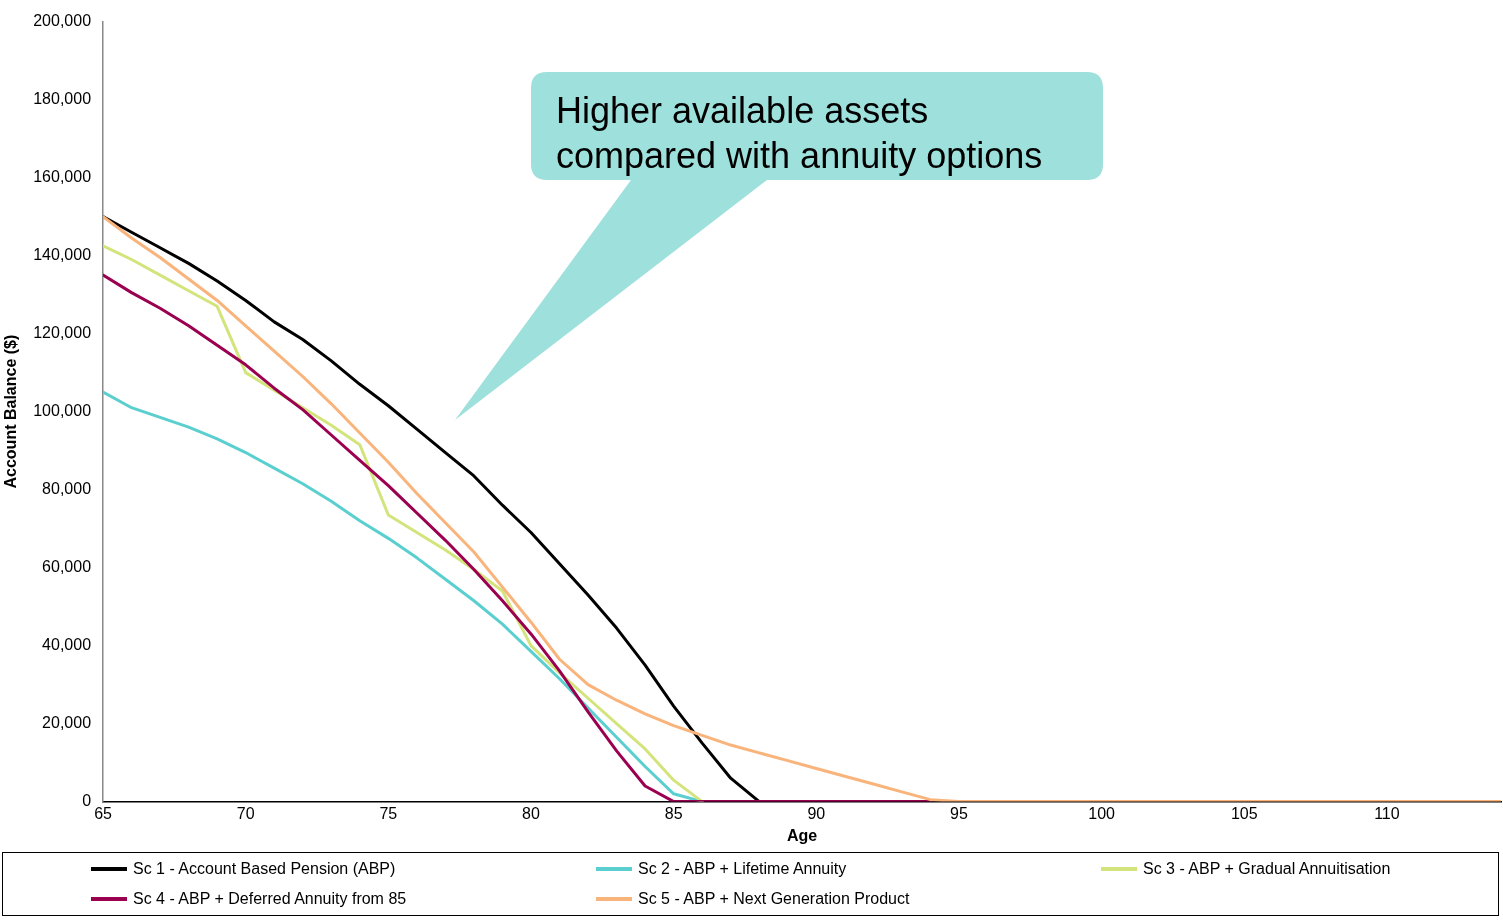  I want to click on y-tick-label: 180,000, so click(62, 99).